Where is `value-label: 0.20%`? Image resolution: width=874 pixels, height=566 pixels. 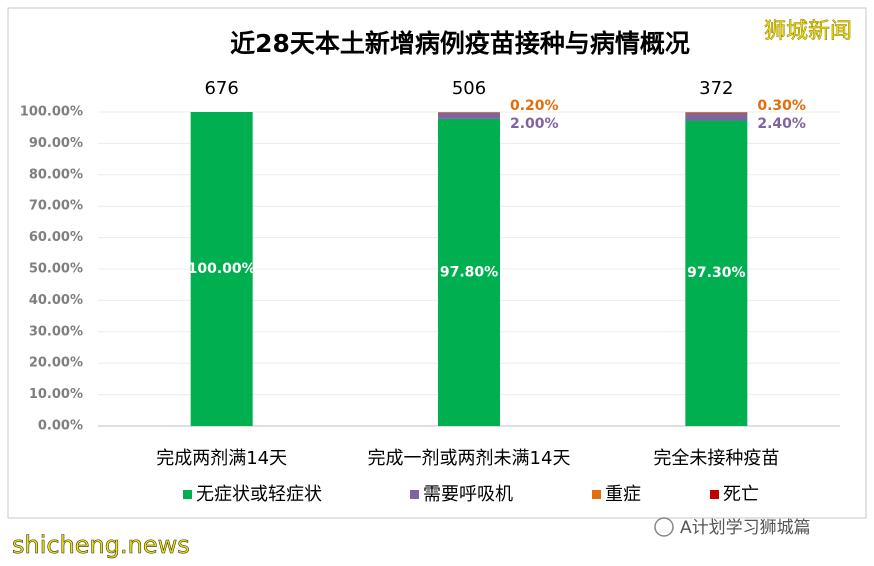 value-label: 0.20% is located at coordinates (534, 106).